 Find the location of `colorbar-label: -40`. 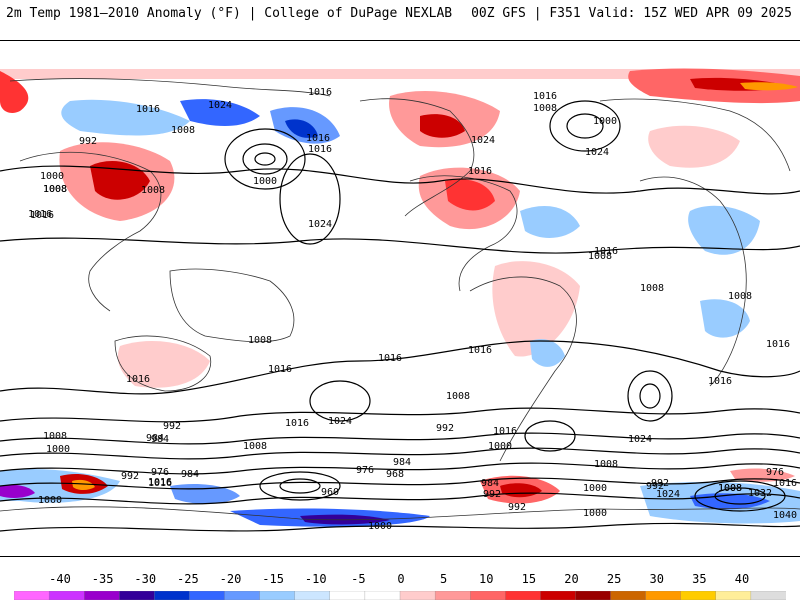

colorbar-label: -40 is located at coordinates (60, 579).